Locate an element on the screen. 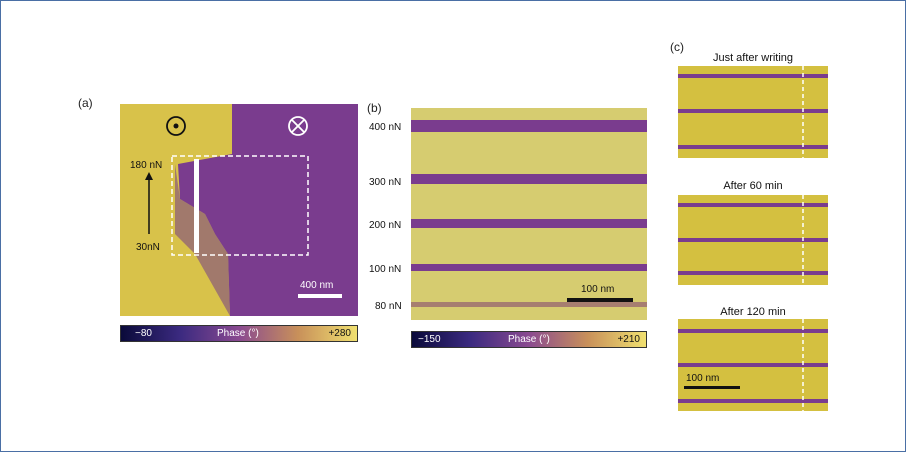 Image resolution: width=908 pixels, height=454 pixels. force-top-label: 180 nN is located at coordinates (146, 165).